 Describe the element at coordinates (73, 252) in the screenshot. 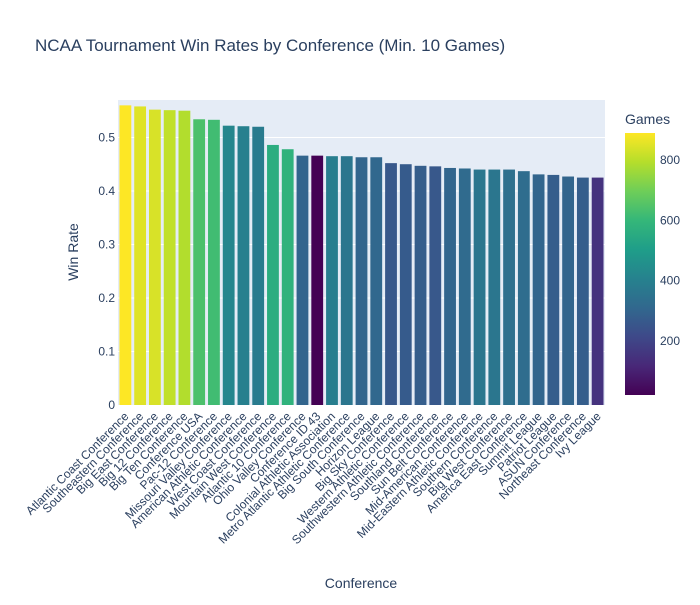

I see `y-axis-label: Win Rate` at that location.